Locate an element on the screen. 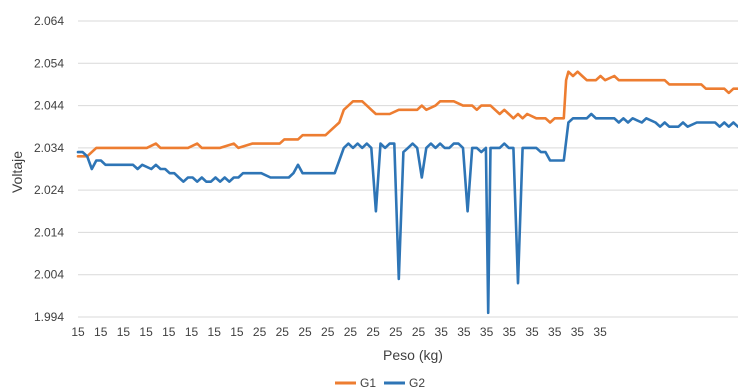 The width and height of the screenshot is (738, 391). y-tick-label: 2.014 is located at coordinates (49, 232).